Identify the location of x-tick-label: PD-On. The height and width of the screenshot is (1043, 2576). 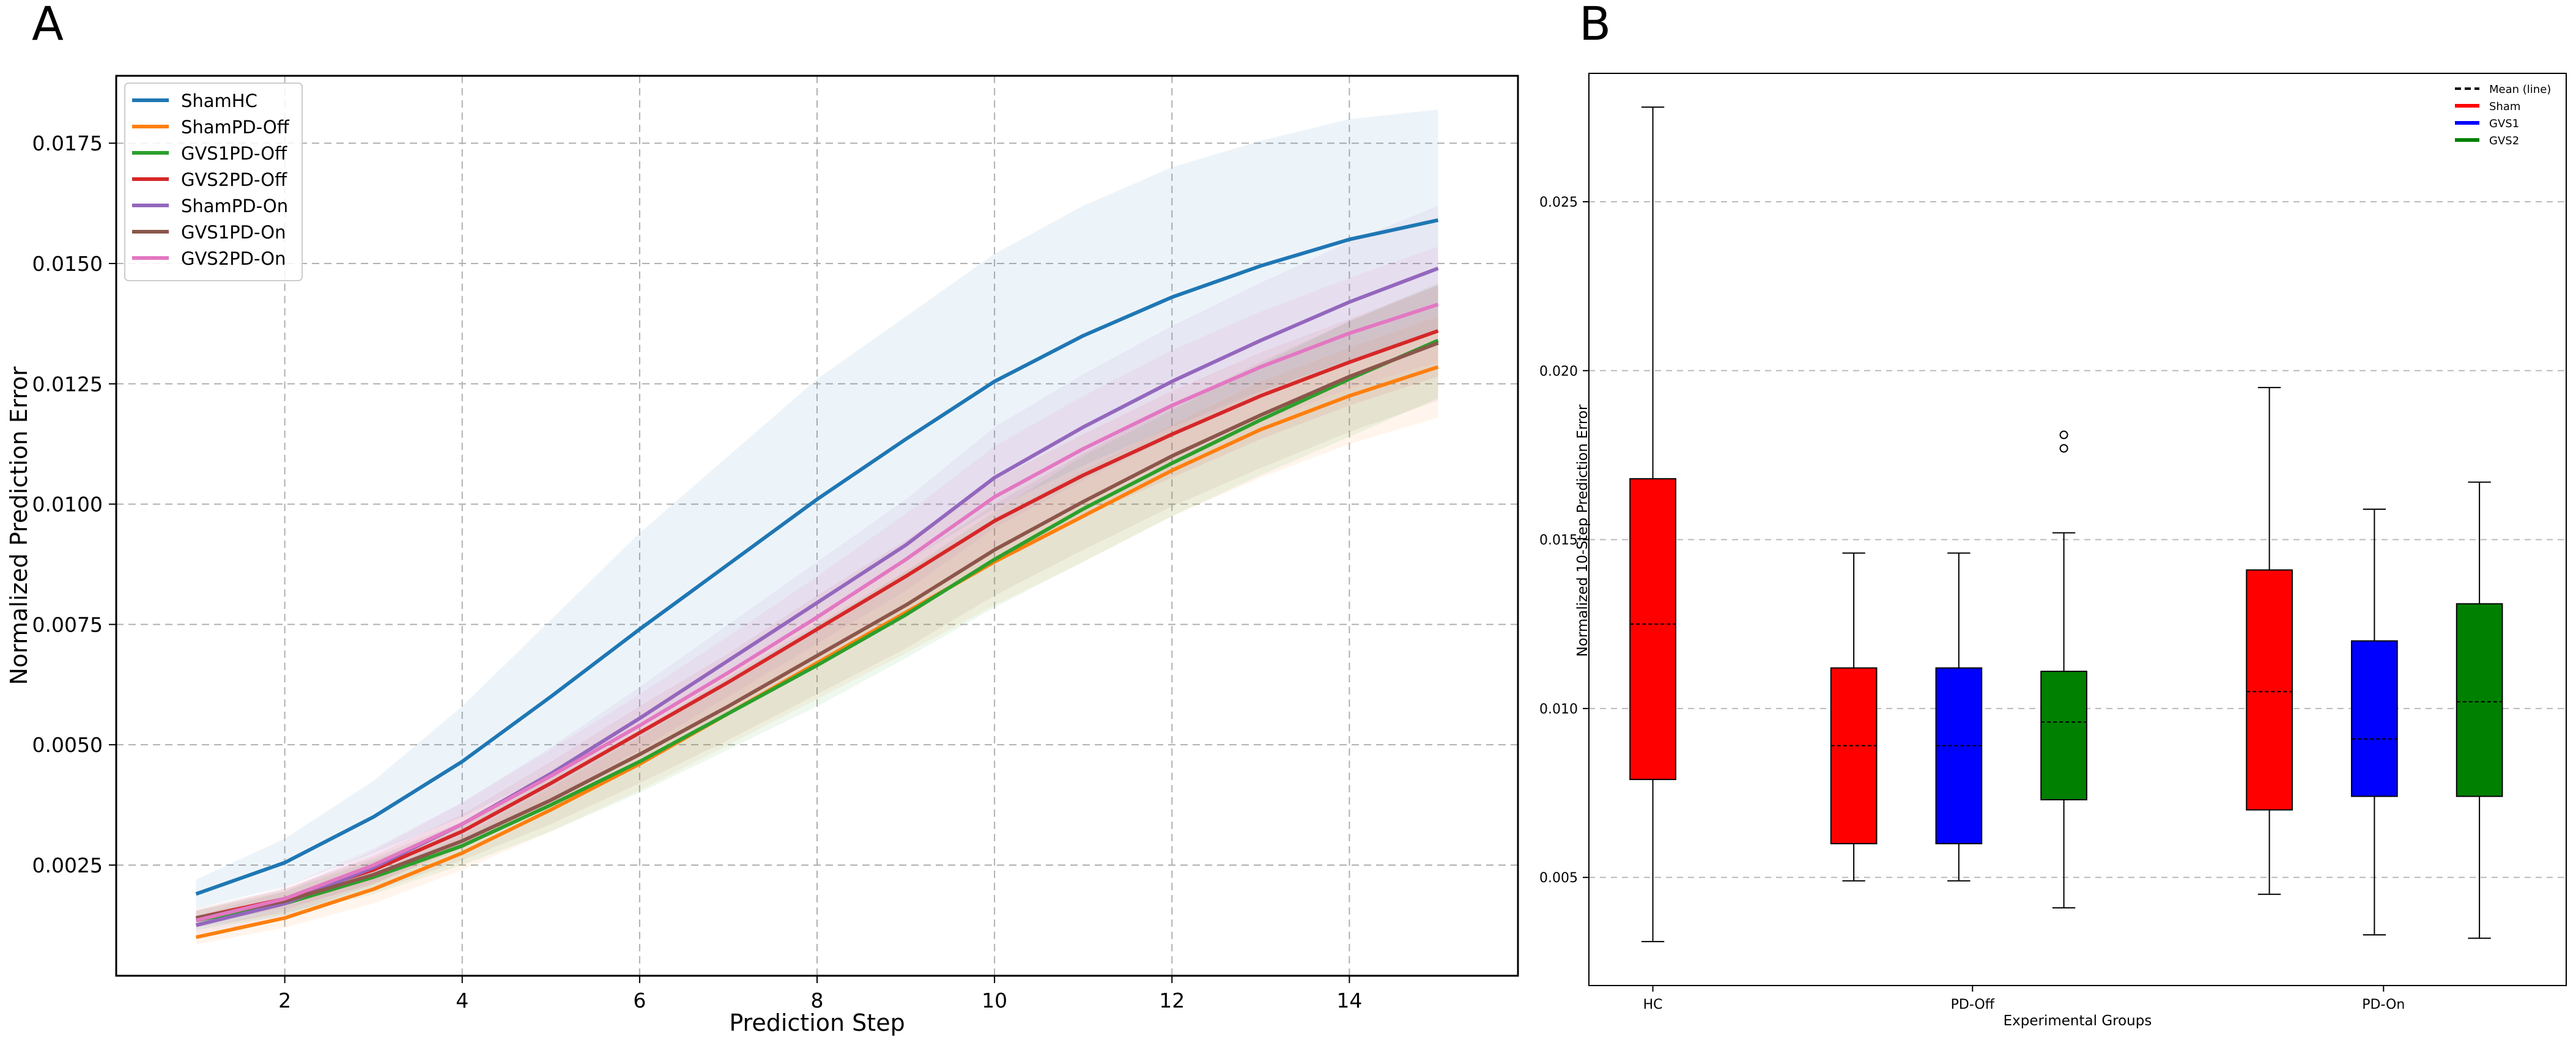
(2383, 1004).